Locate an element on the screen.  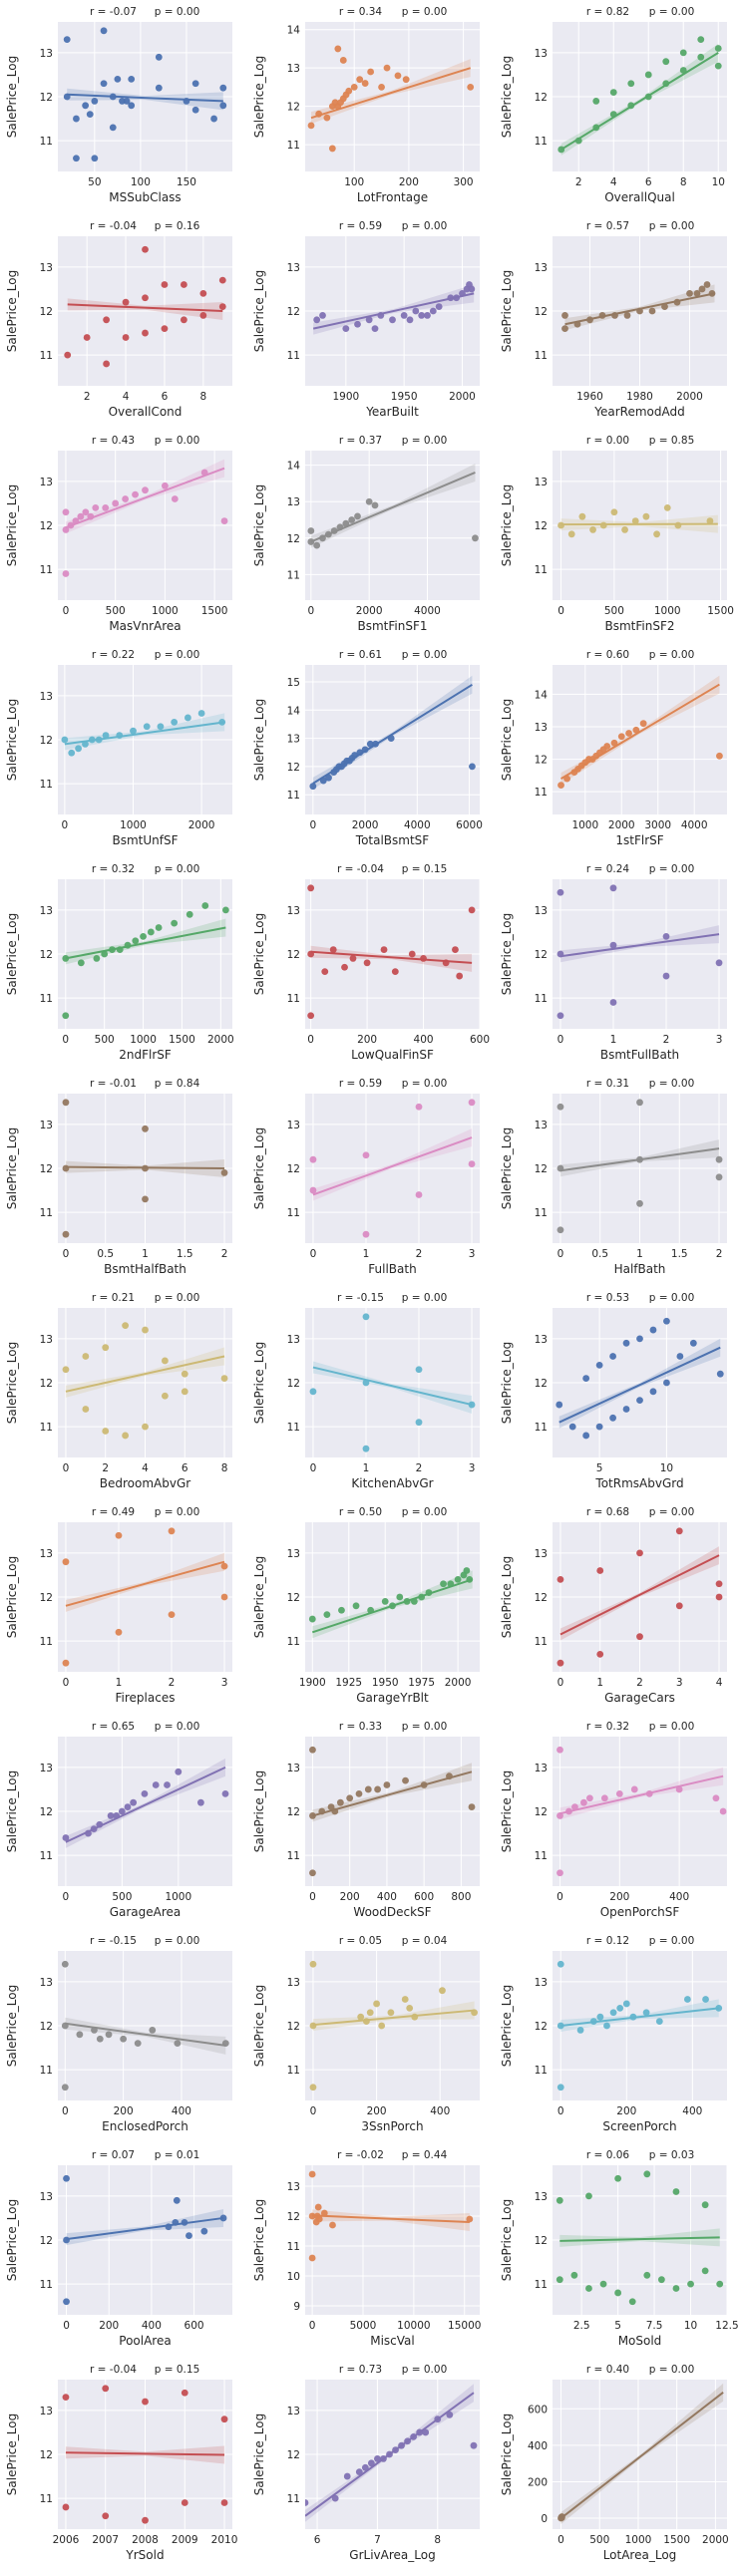
x-tick-label: 8 is located at coordinates (202, 397).